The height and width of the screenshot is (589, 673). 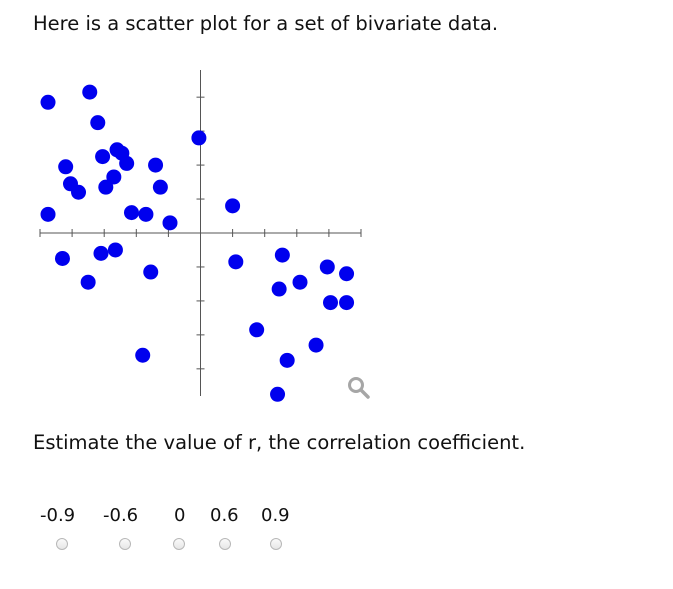 What do you see at coordinates (58, 515) in the screenshot?
I see `option-label-neg-0-9: -0.9` at bounding box center [58, 515].